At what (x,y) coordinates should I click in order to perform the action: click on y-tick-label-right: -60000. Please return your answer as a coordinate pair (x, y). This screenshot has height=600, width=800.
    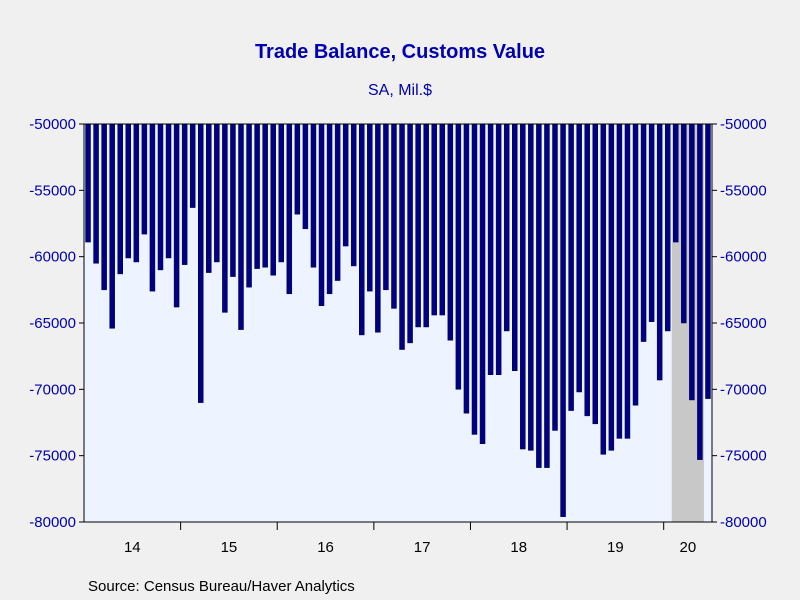
    Looking at the image, I should click on (743, 257).